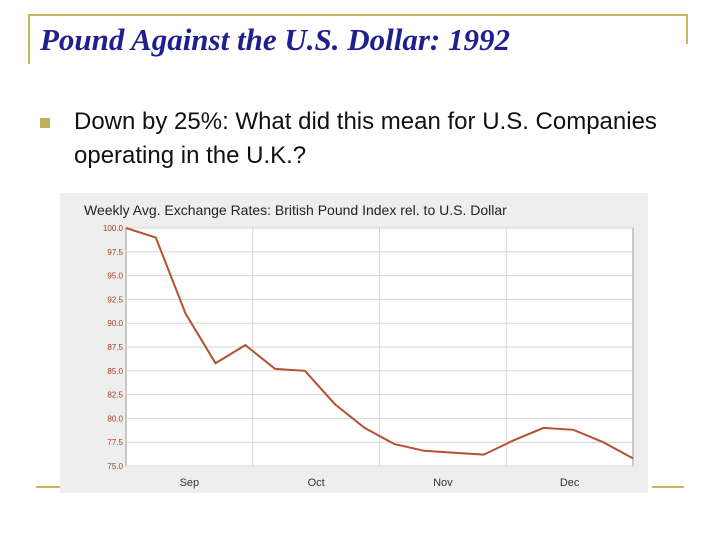  I want to click on y-tick-label: 92.5, so click(115, 299).